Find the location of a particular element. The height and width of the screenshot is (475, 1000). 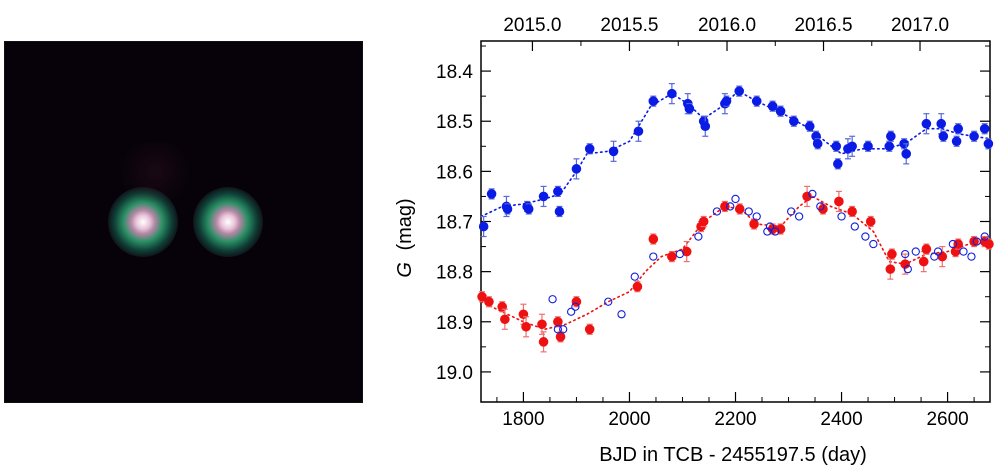

x-tick-label: 2600 is located at coordinates (947, 419).